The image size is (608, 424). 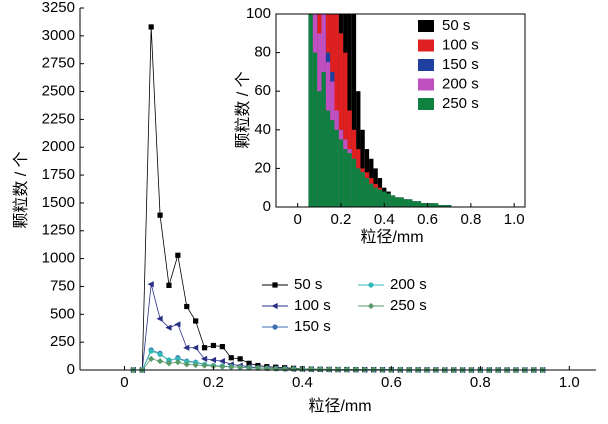 I want to click on y-tick-label: 500, so click(x=62, y=313).